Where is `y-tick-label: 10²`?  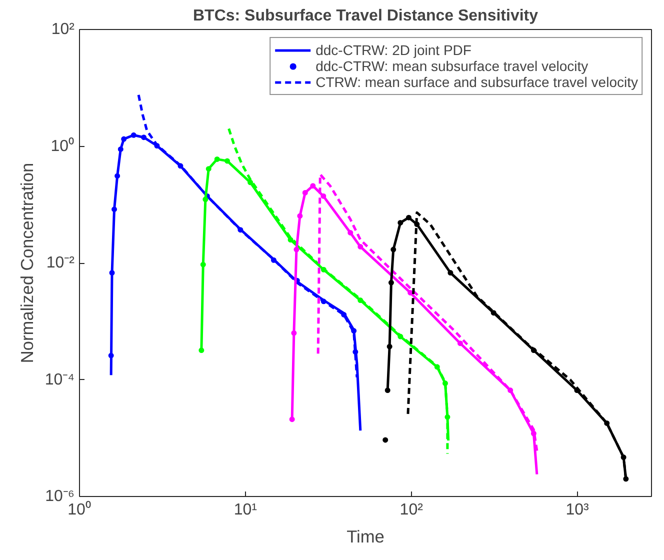
y-tick-label: 10² is located at coordinates (63, 29).